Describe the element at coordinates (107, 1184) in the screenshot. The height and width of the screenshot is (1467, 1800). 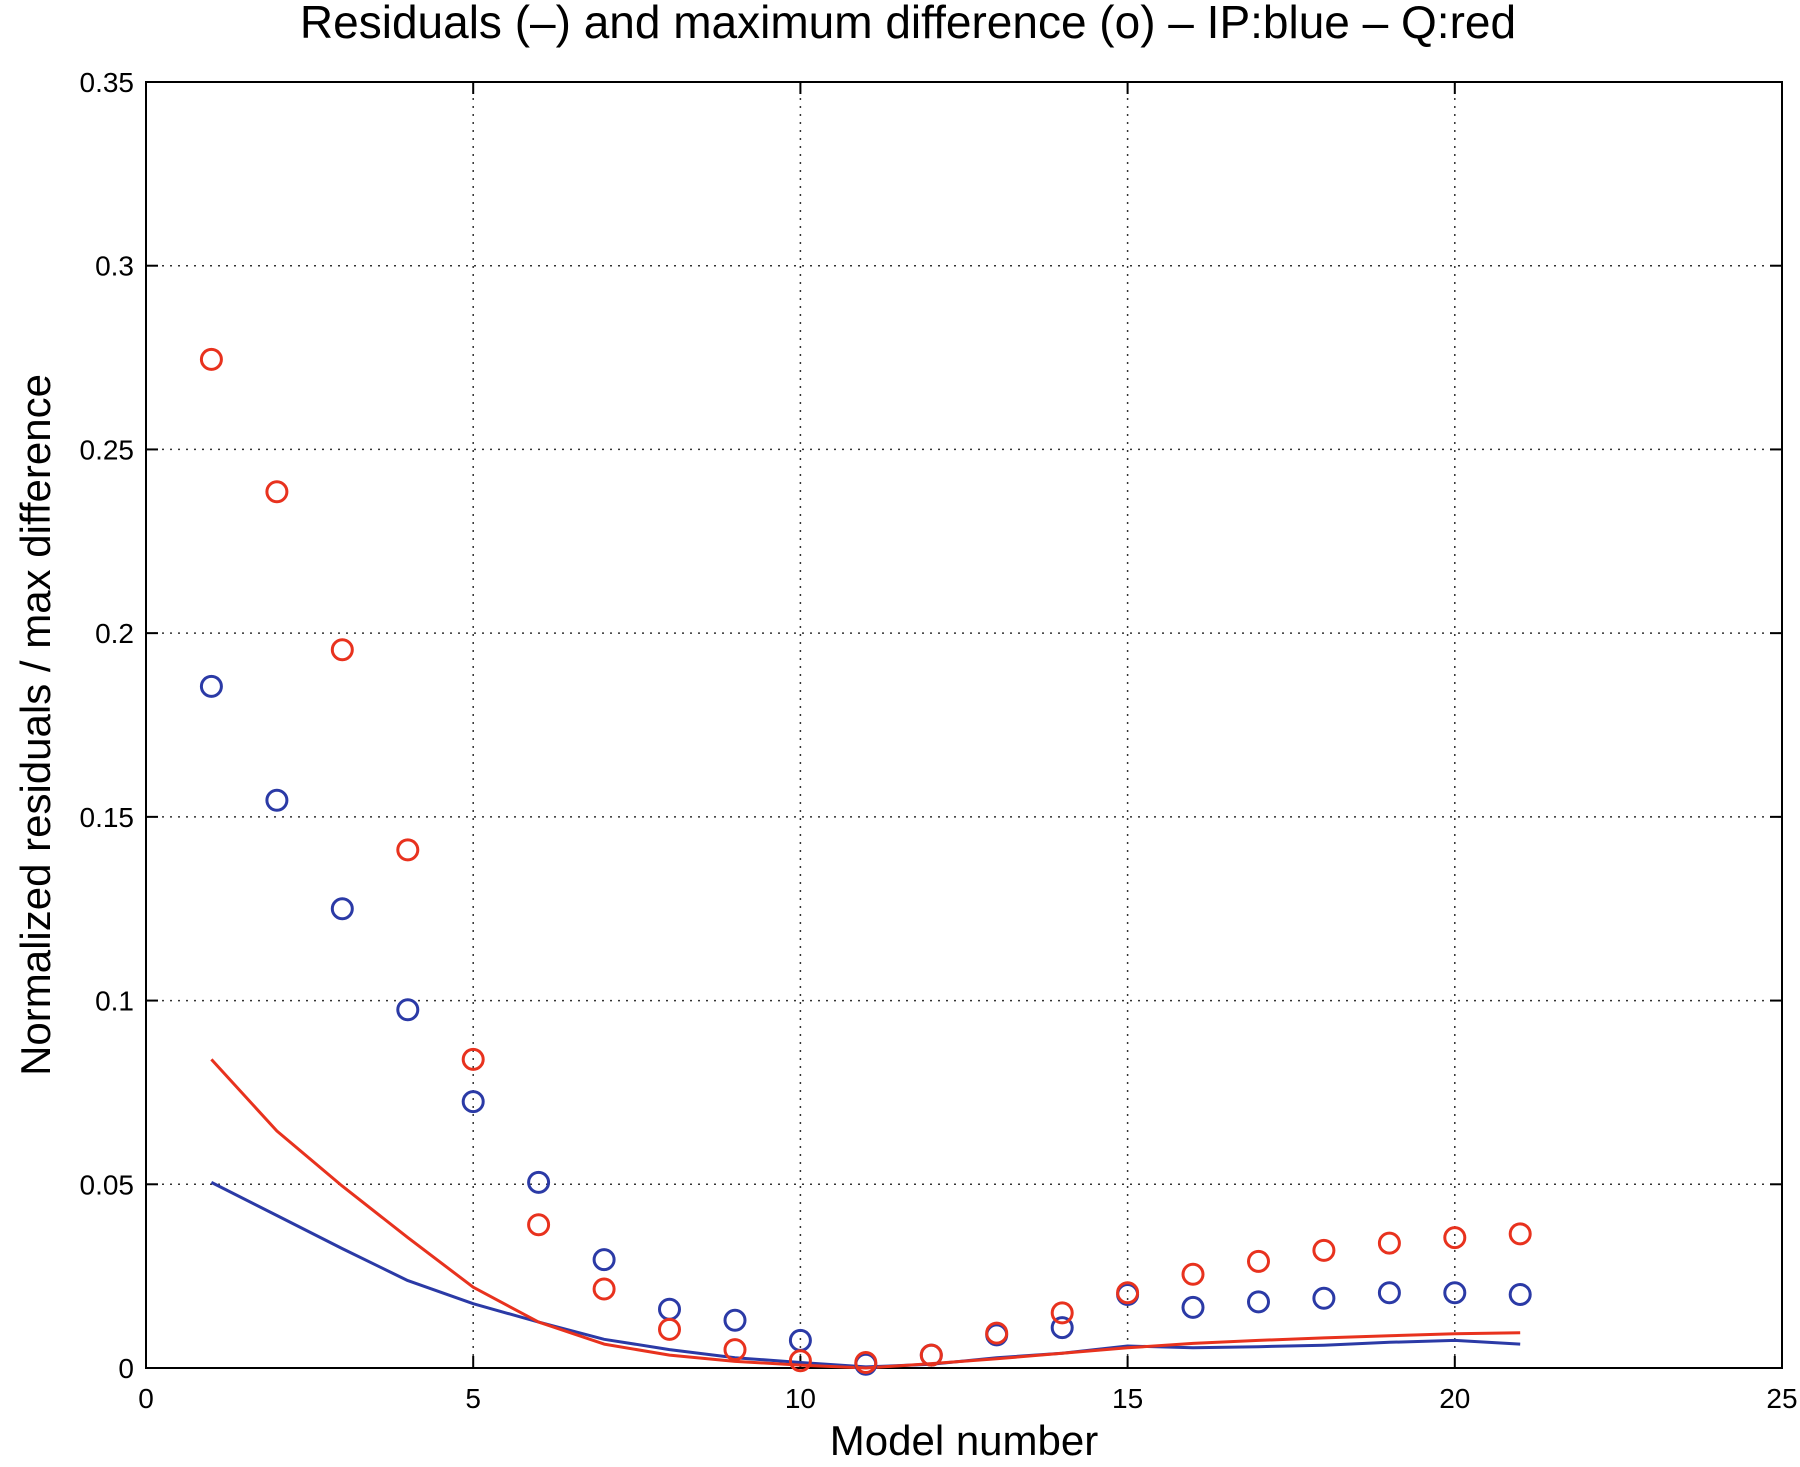
I see `y-tick-label: 0.05` at that location.